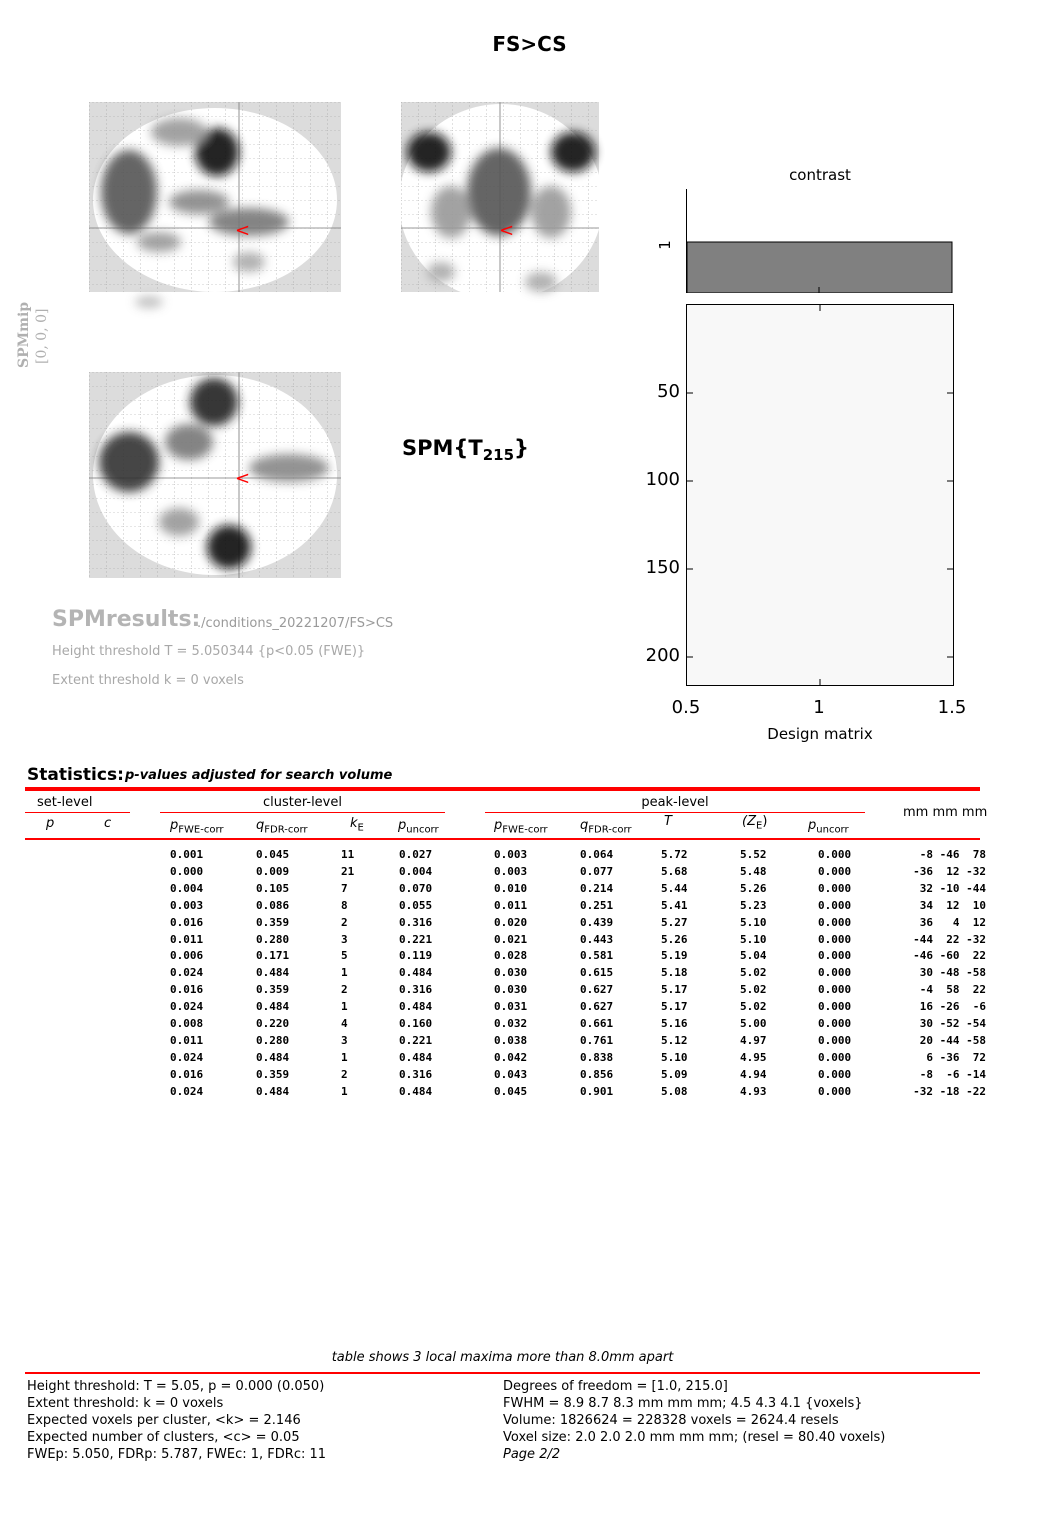 This screenshot has width=1059, height=1526. I want to click on glass-brain-coronal: <, so click(502, 201).